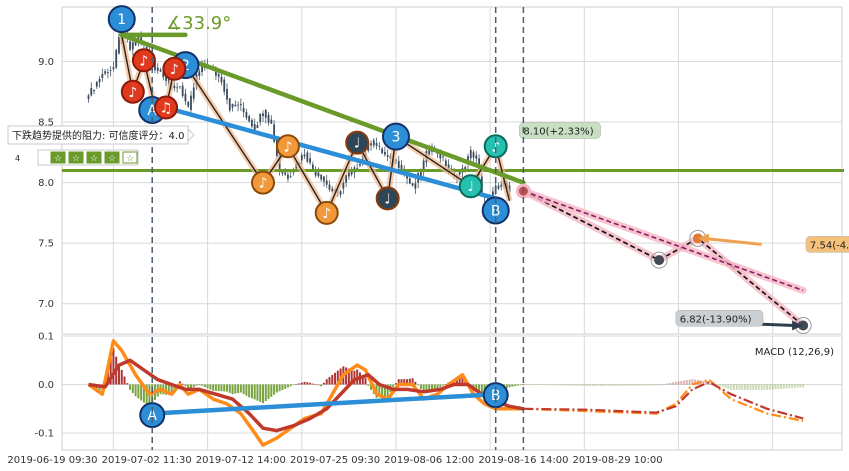 The image size is (849, 471). Describe the element at coordinates (263, 182) in the screenshot. I see `wave-marker: ♪` at that location.